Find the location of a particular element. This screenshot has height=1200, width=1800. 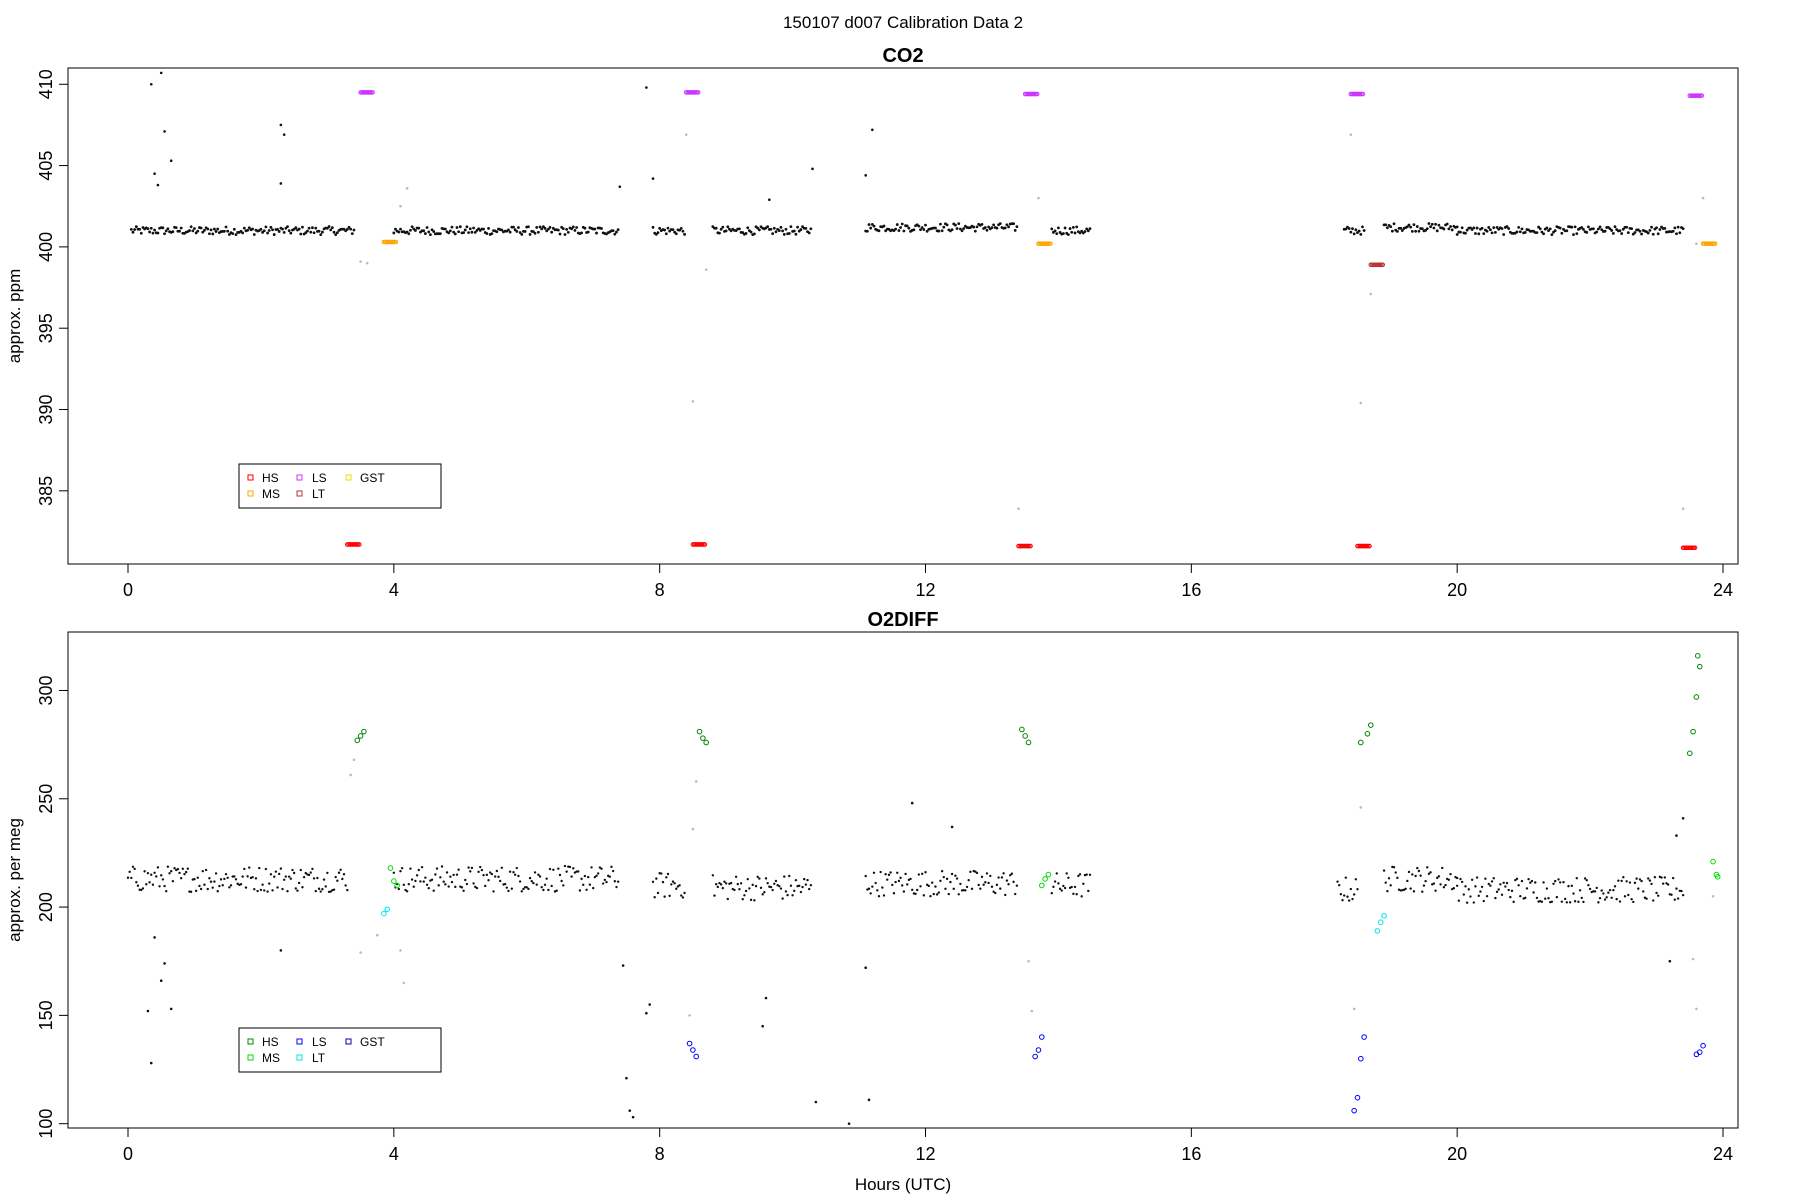

o2diff-x-tick-label: 12 is located at coordinates (925, 1154).